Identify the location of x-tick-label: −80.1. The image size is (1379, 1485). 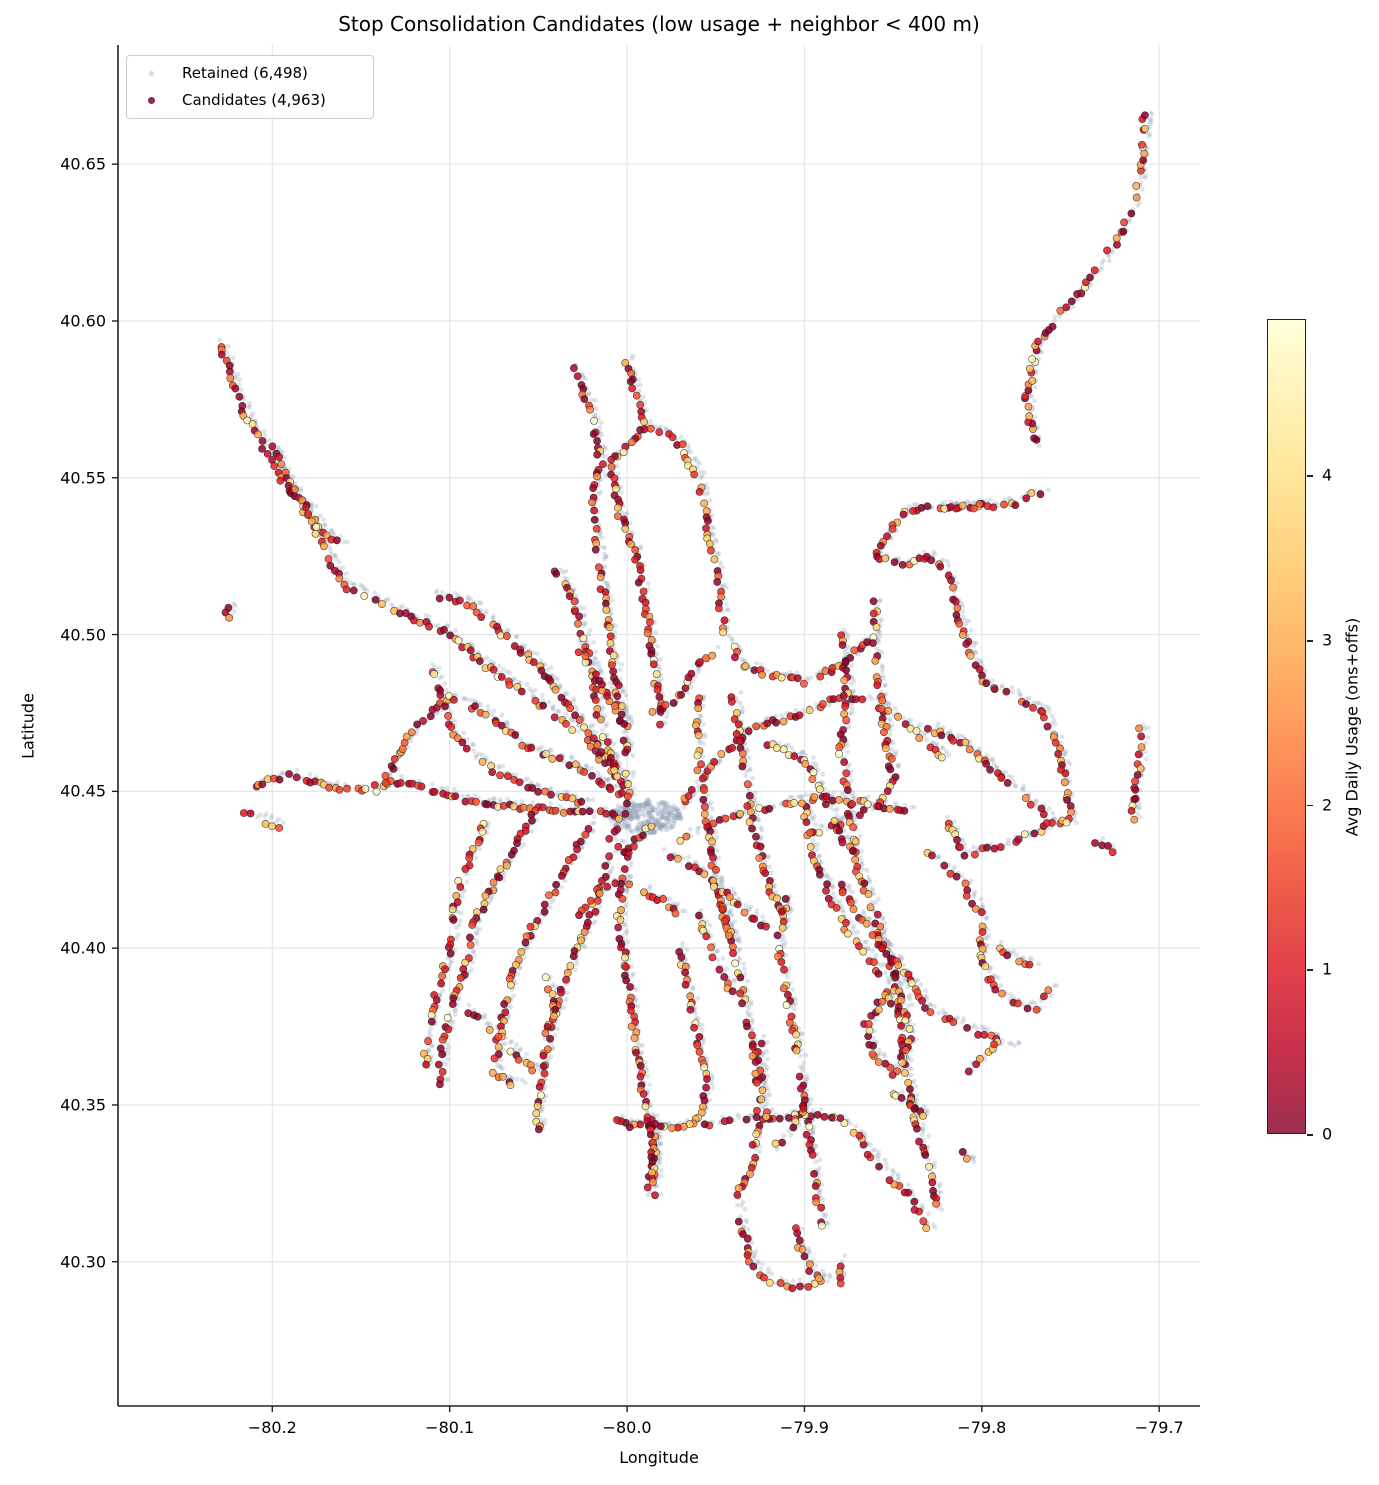
(450, 1427).